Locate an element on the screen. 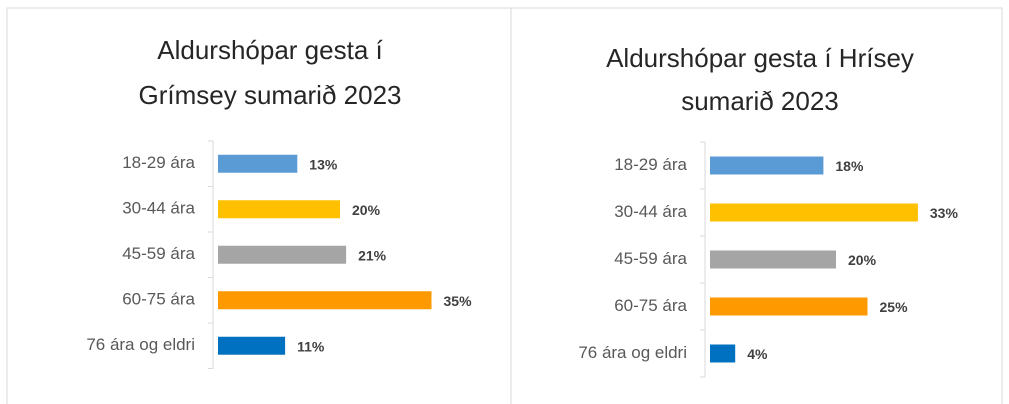 The height and width of the screenshot is (404, 1009). value-label: 11% is located at coordinates (311, 346).